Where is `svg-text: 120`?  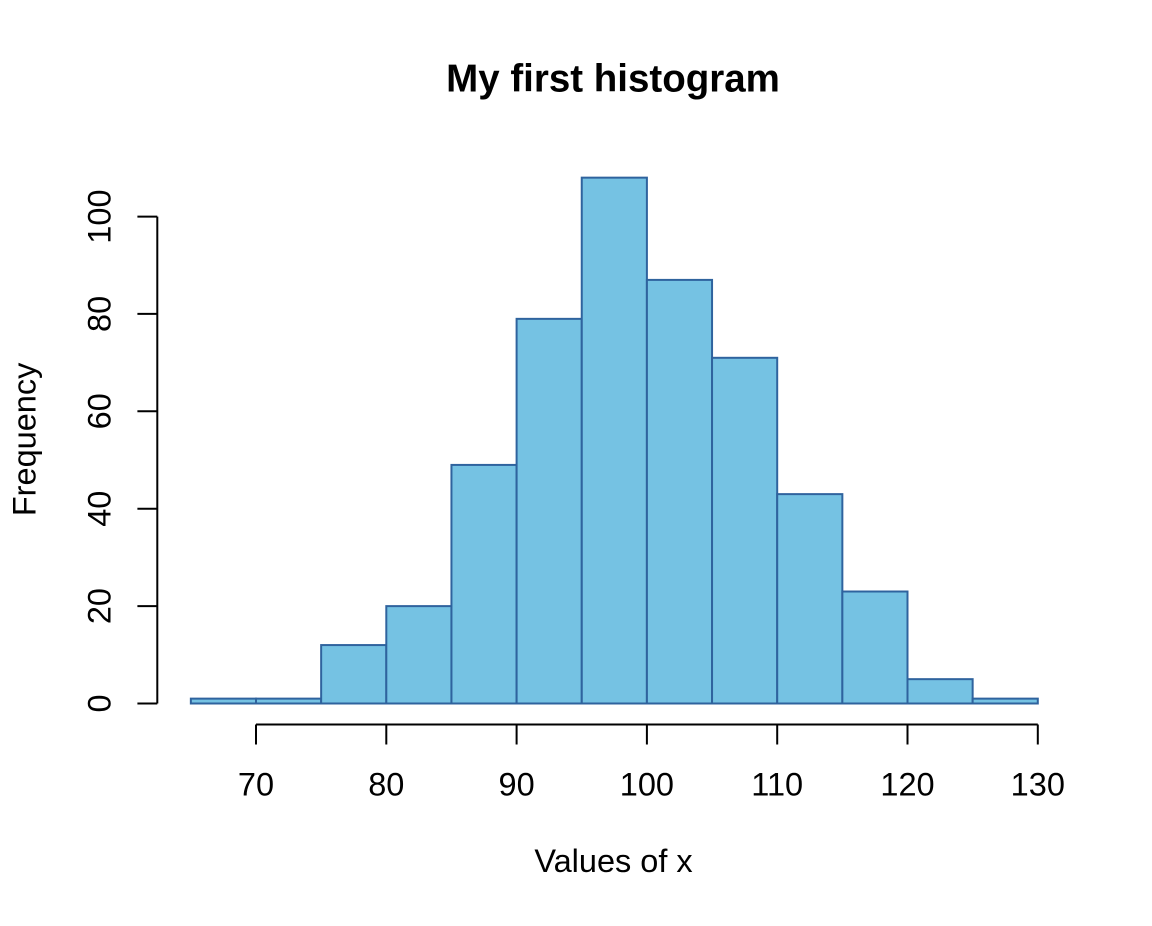
svg-text: 120 is located at coordinates (907, 784).